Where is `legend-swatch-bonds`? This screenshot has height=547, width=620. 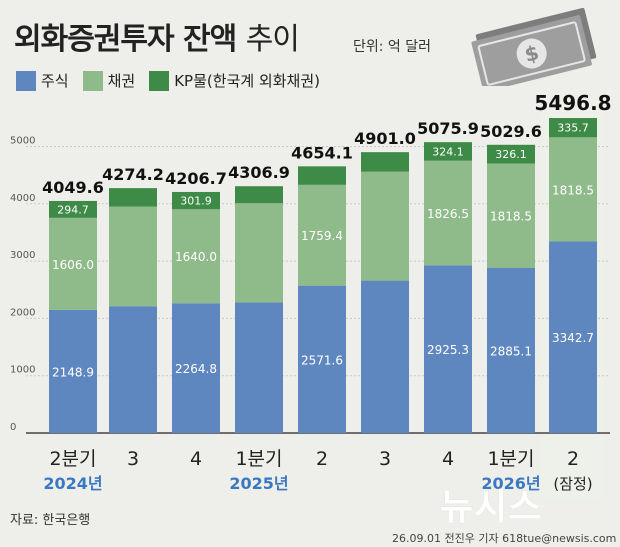
legend-swatch-bonds is located at coordinates (92, 80).